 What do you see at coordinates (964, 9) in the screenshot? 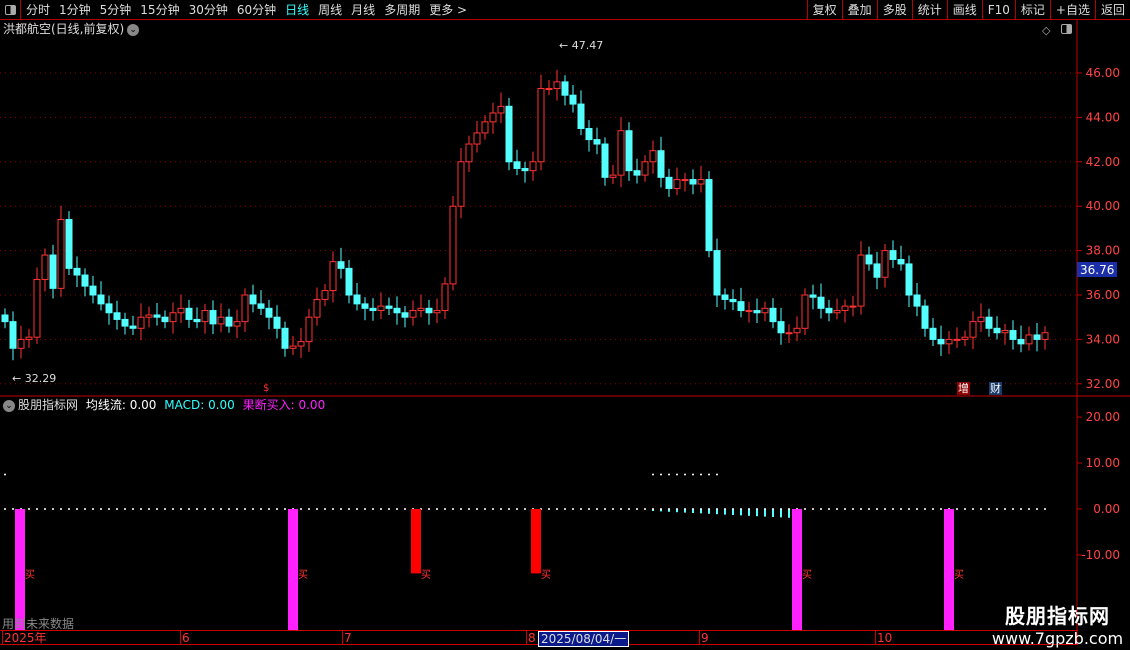
I see `toolbar-button-4: 画线` at bounding box center [964, 9].